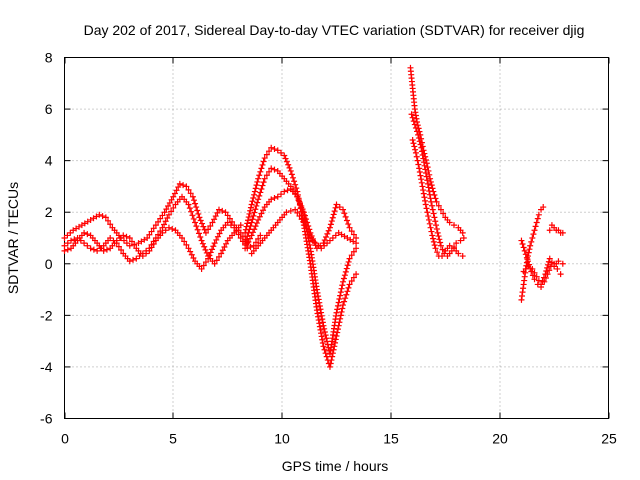 The image size is (640, 480). Describe the element at coordinates (437, 185) in the screenshot. I see `series-track-i` at that location.